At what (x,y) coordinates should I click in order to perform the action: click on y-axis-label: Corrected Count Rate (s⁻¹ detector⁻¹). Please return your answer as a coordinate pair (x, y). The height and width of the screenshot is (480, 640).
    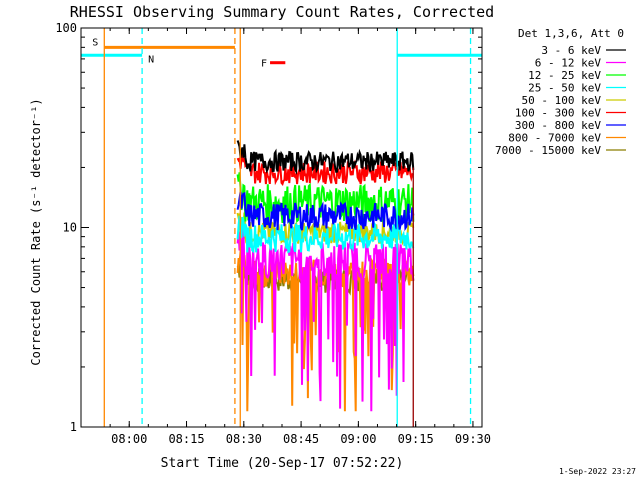
    Looking at the image, I should click on (36, 231).